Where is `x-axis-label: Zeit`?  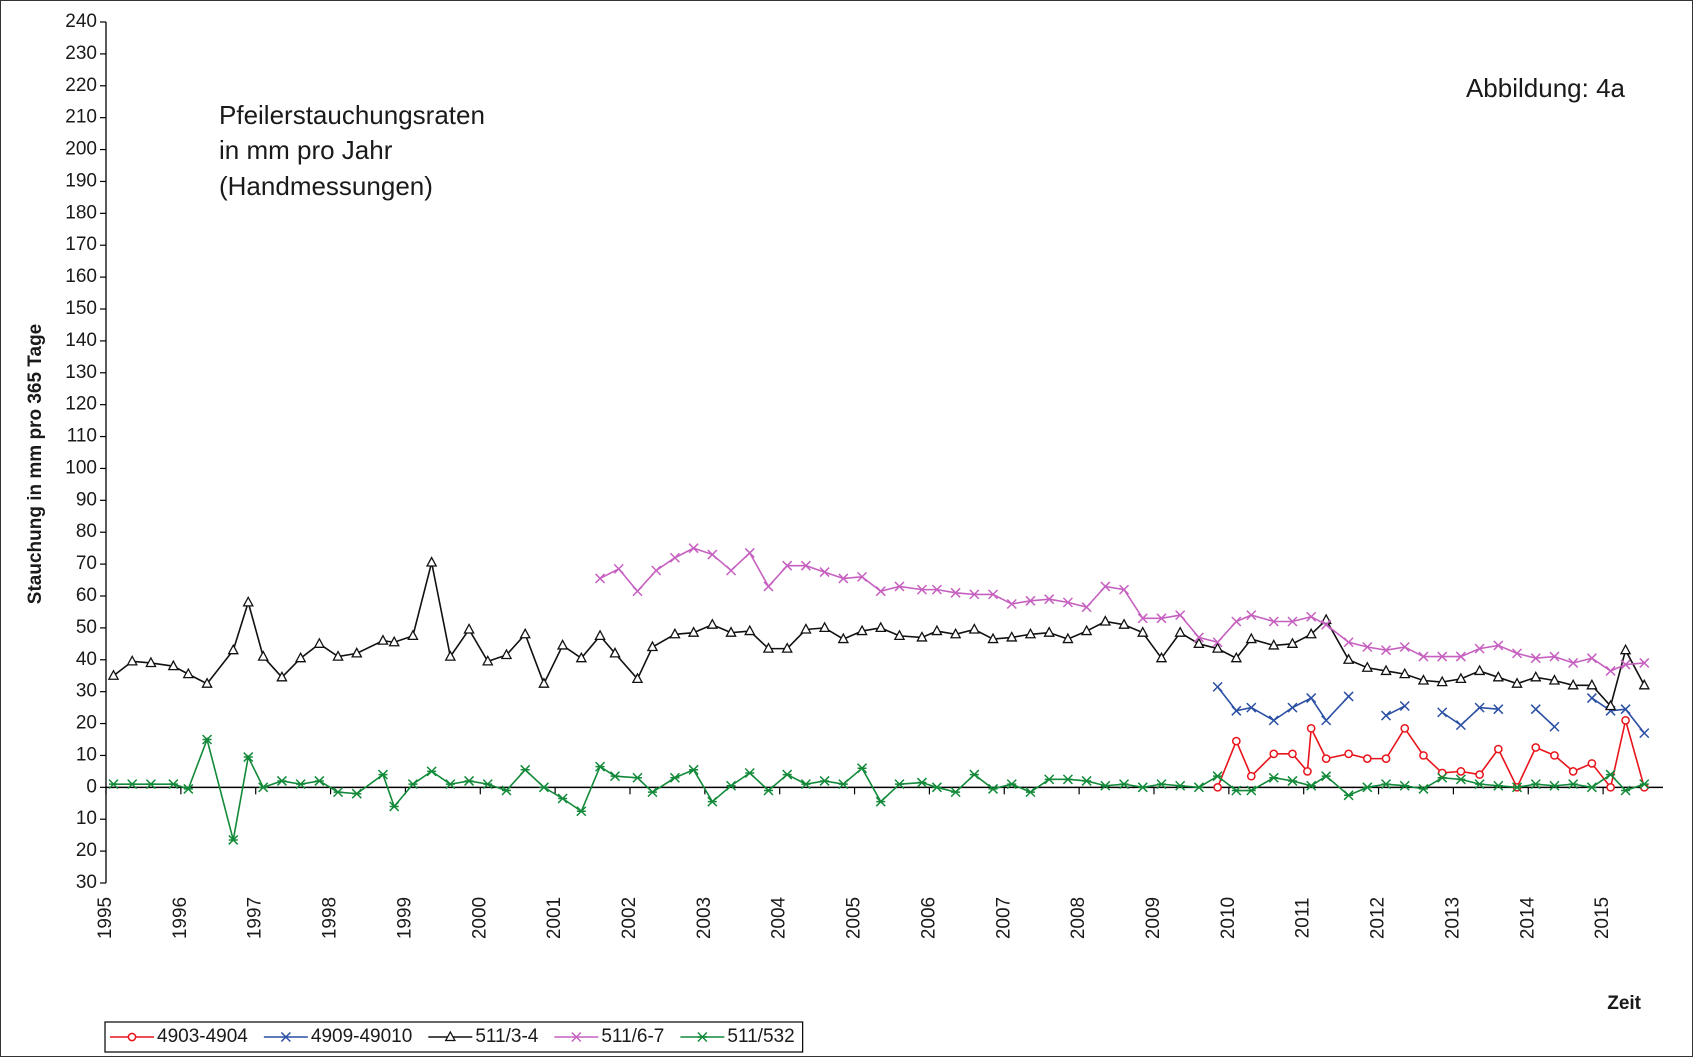
x-axis-label: Zeit is located at coordinates (1624, 1003).